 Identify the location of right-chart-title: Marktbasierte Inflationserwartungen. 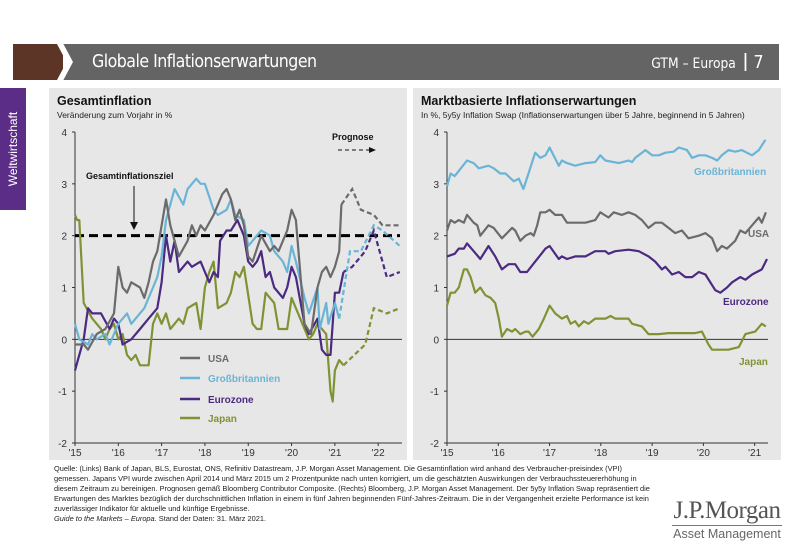
(529, 101).